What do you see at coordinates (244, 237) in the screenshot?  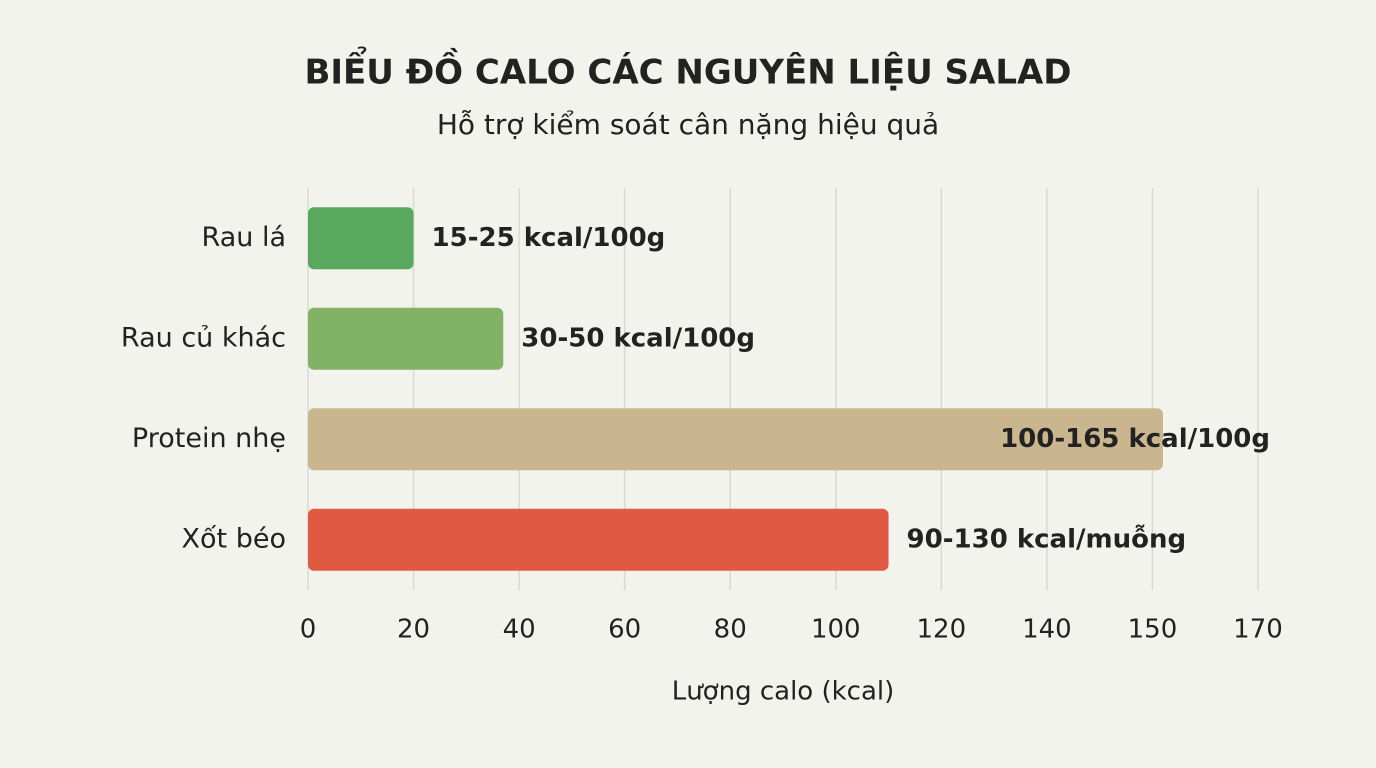 I see `y-tick-label: Rau lá` at bounding box center [244, 237].